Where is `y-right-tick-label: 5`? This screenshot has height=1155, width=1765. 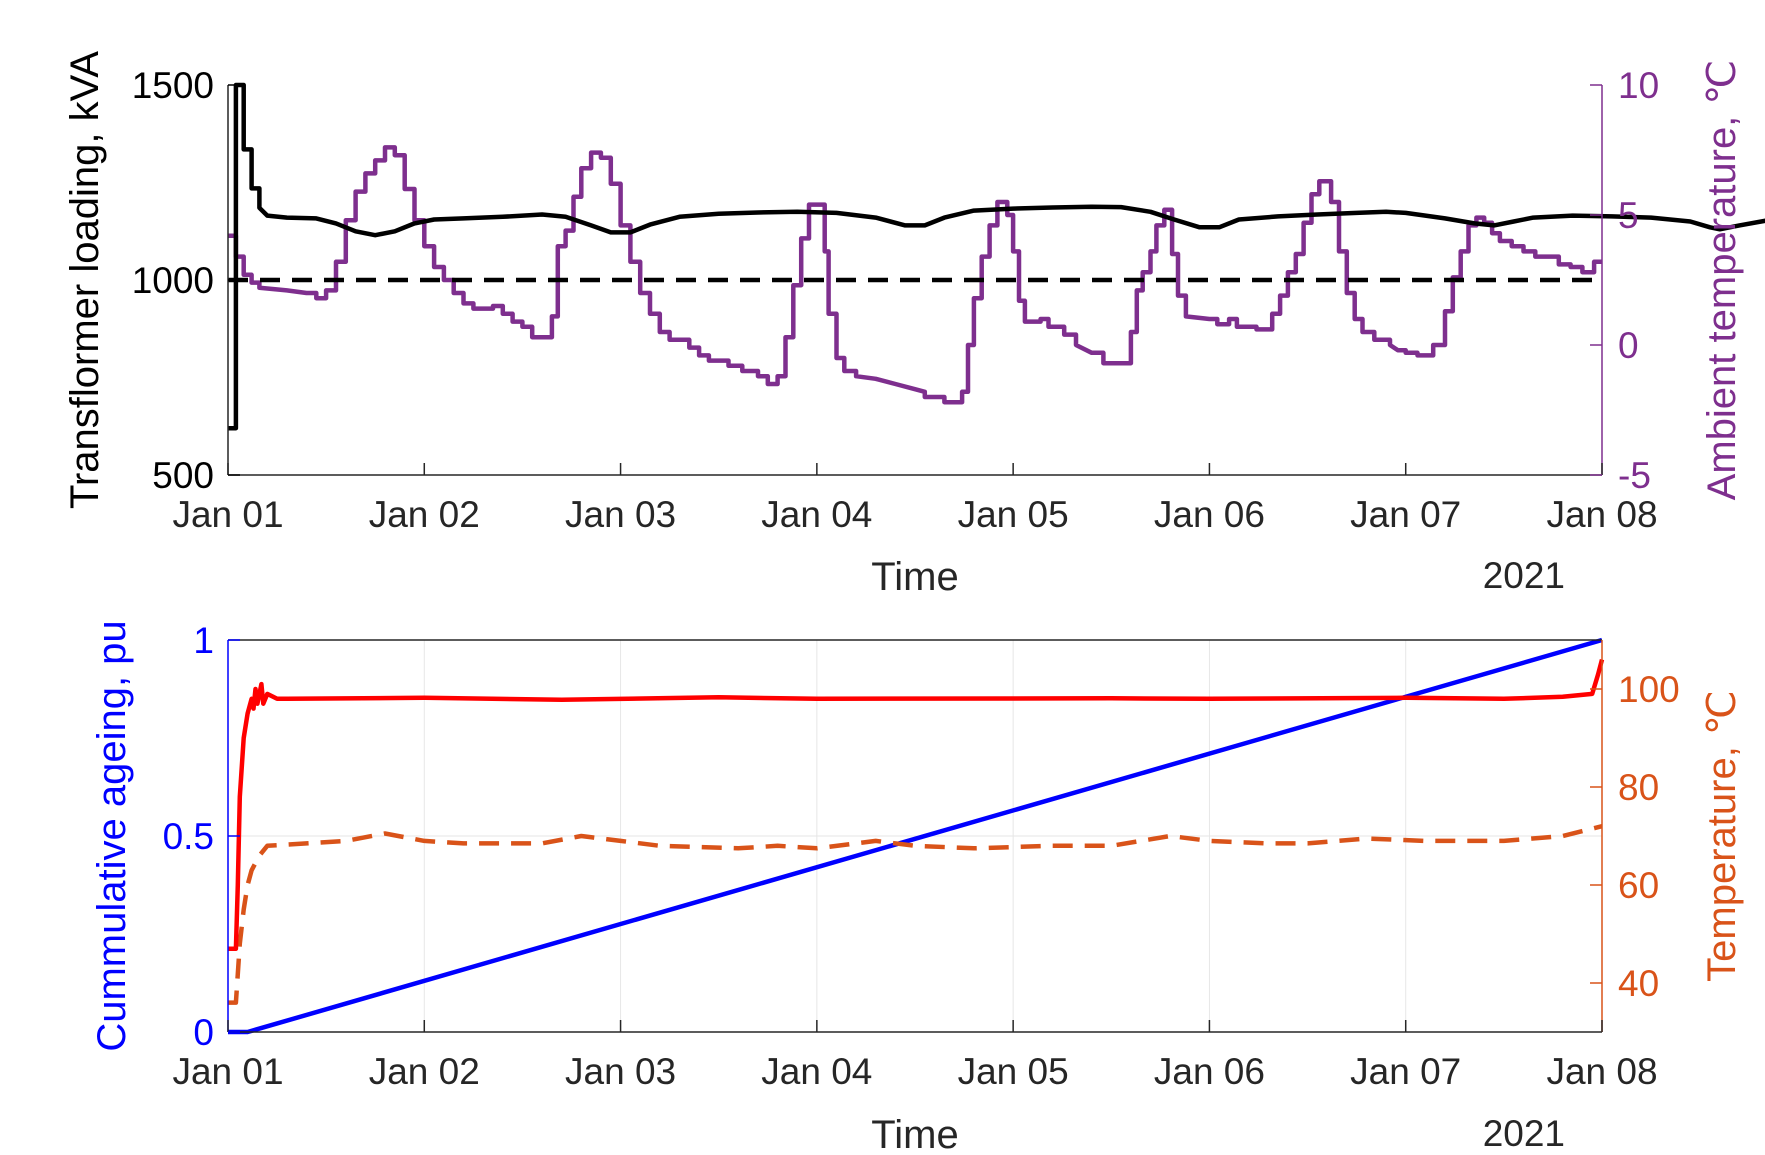 y-right-tick-label: 5 is located at coordinates (1628, 215).